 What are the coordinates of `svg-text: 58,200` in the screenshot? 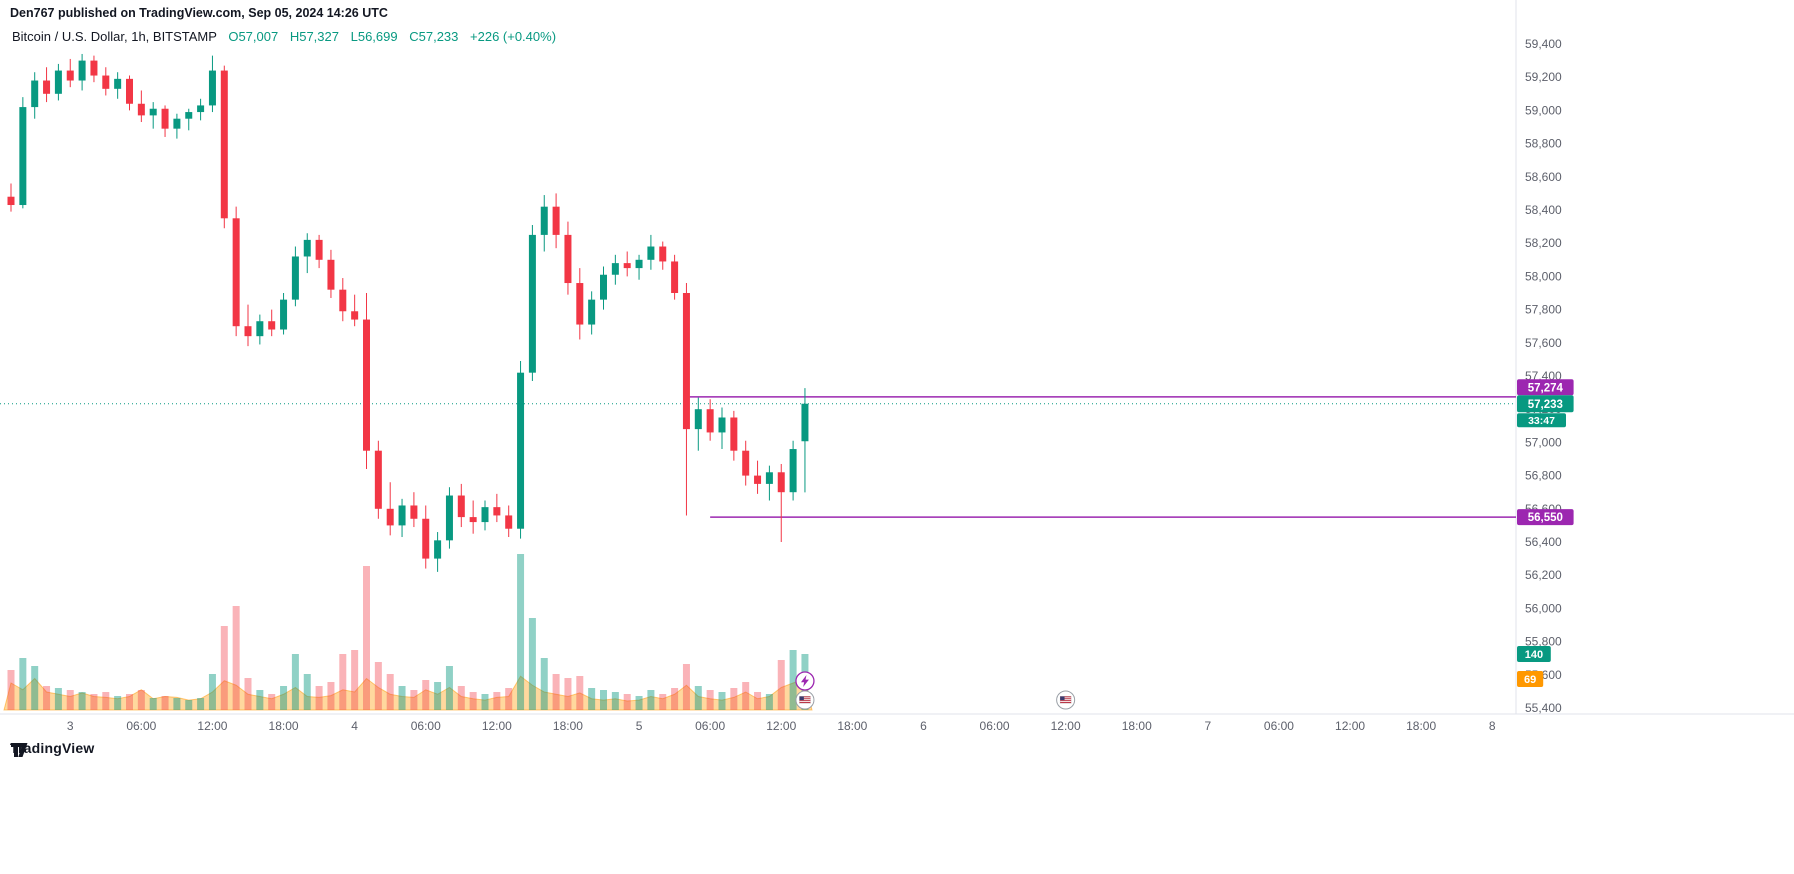 It's located at (1543, 243).